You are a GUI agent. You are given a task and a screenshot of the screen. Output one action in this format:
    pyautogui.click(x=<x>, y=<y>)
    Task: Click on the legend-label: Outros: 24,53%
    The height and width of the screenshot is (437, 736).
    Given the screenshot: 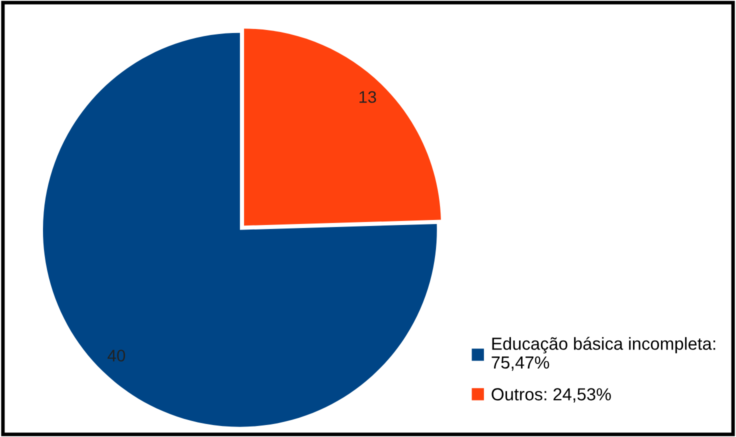 What is the action you would take?
    pyautogui.click(x=551, y=395)
    